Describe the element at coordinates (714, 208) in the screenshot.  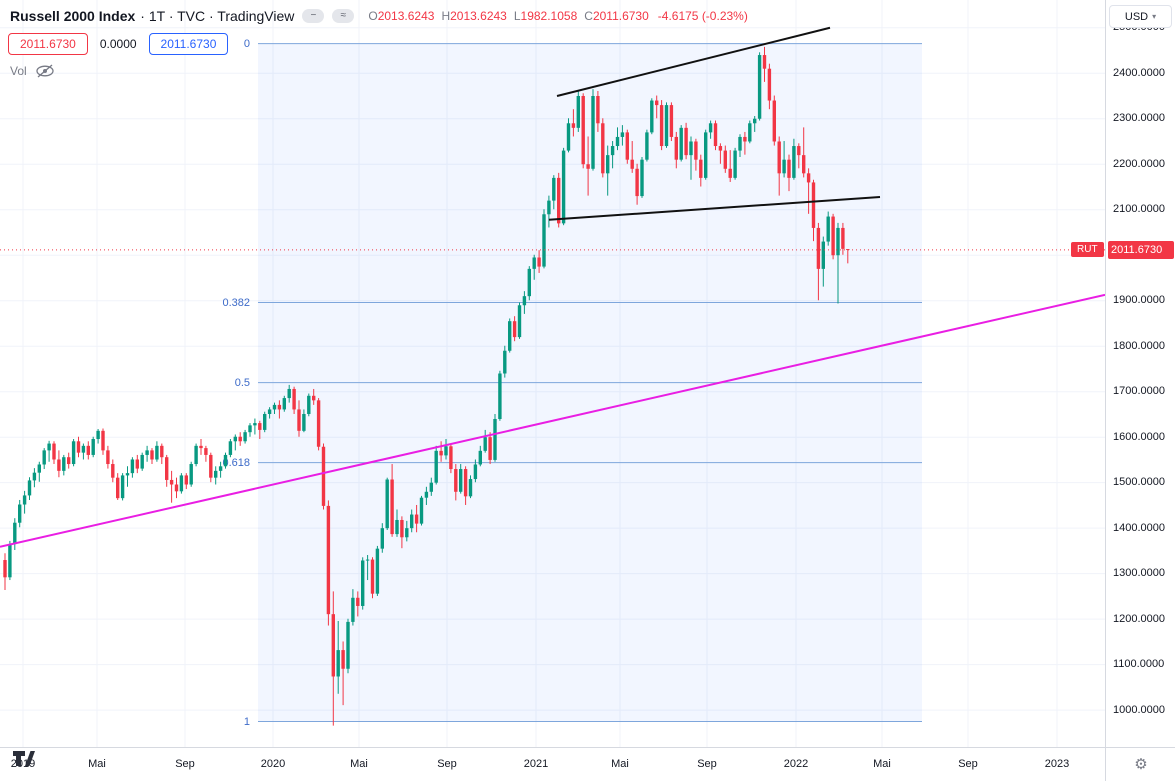
I see `range-support-line` at that location.